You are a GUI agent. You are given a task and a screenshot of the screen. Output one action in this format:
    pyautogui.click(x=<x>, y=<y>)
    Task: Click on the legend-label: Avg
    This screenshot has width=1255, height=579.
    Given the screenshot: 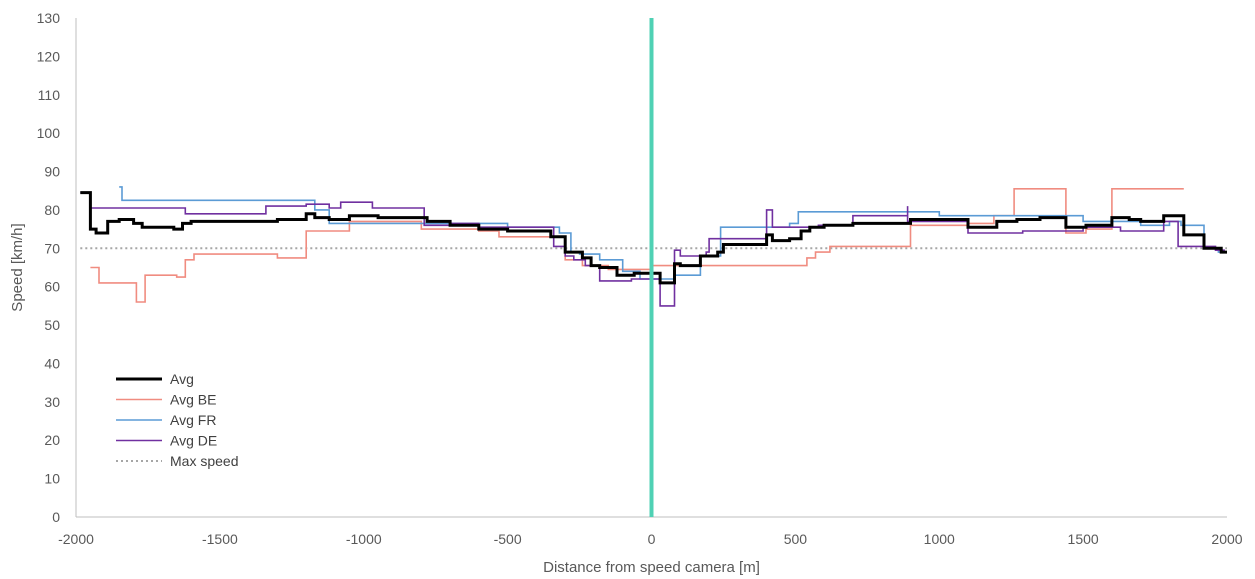 What is the action you would take?
    pyautogui.click(x=182, y=379)
    